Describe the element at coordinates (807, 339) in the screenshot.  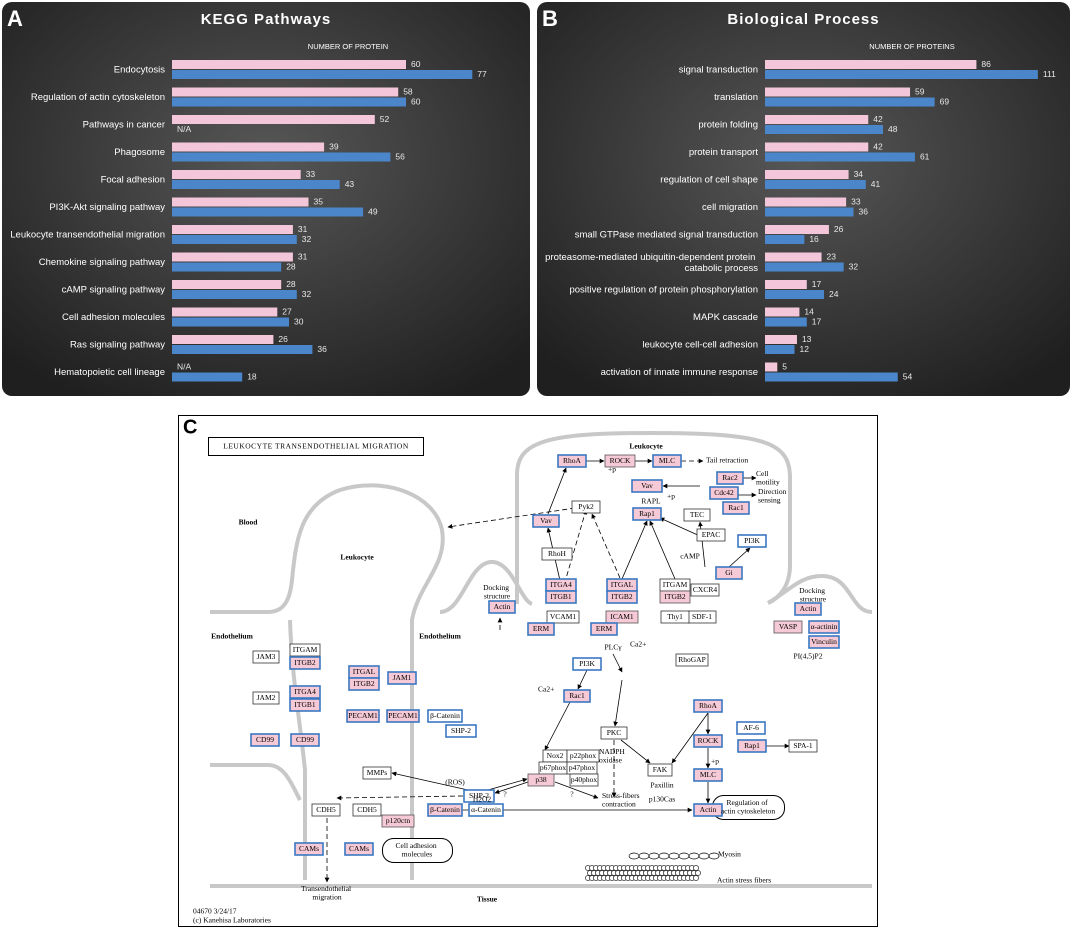
I see `value-label: 13` at that location.